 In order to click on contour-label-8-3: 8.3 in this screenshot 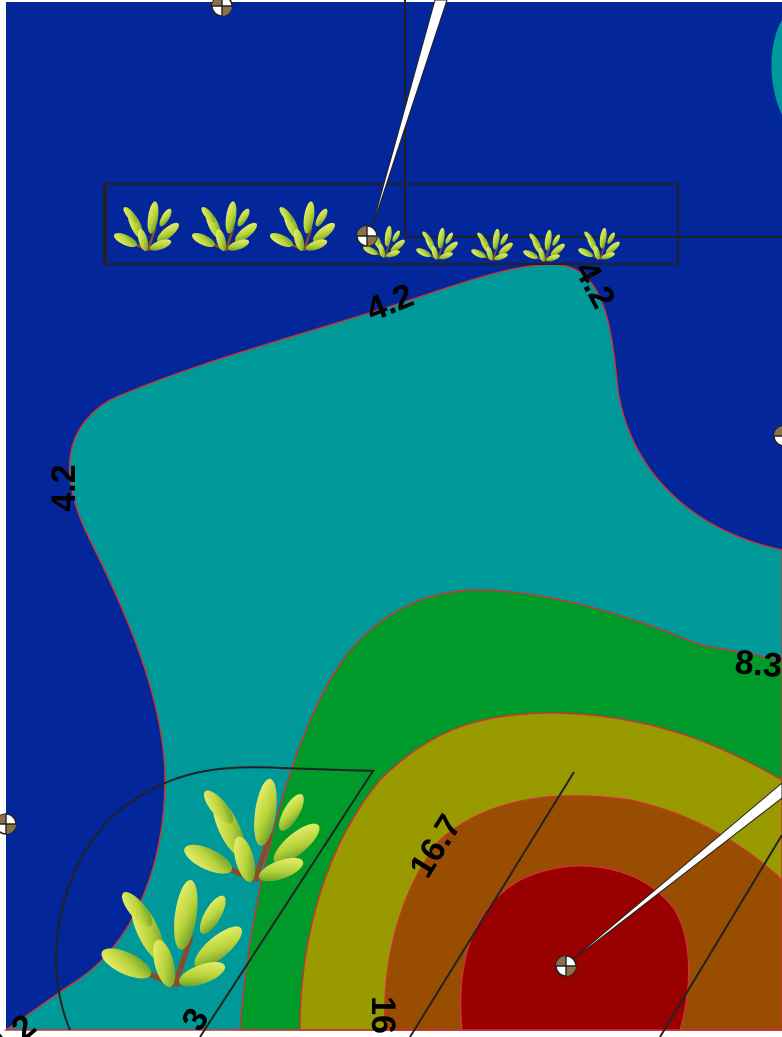, I will do `click(757, 664)`.